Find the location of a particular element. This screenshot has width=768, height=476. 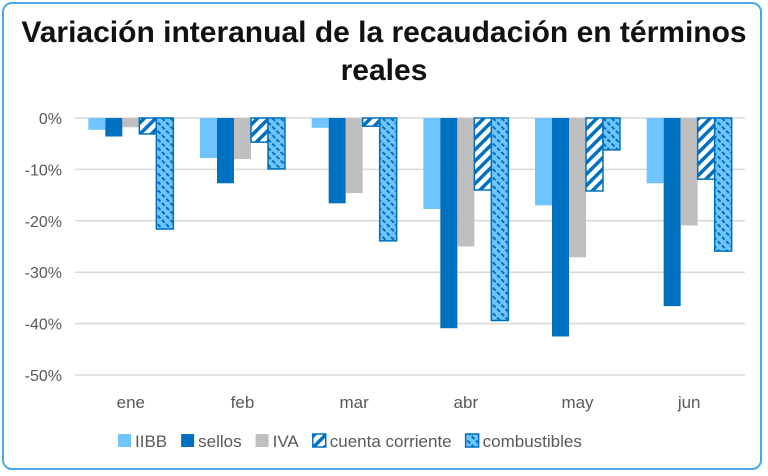

bar-IIBB-may is located at coordinates (543, 162).